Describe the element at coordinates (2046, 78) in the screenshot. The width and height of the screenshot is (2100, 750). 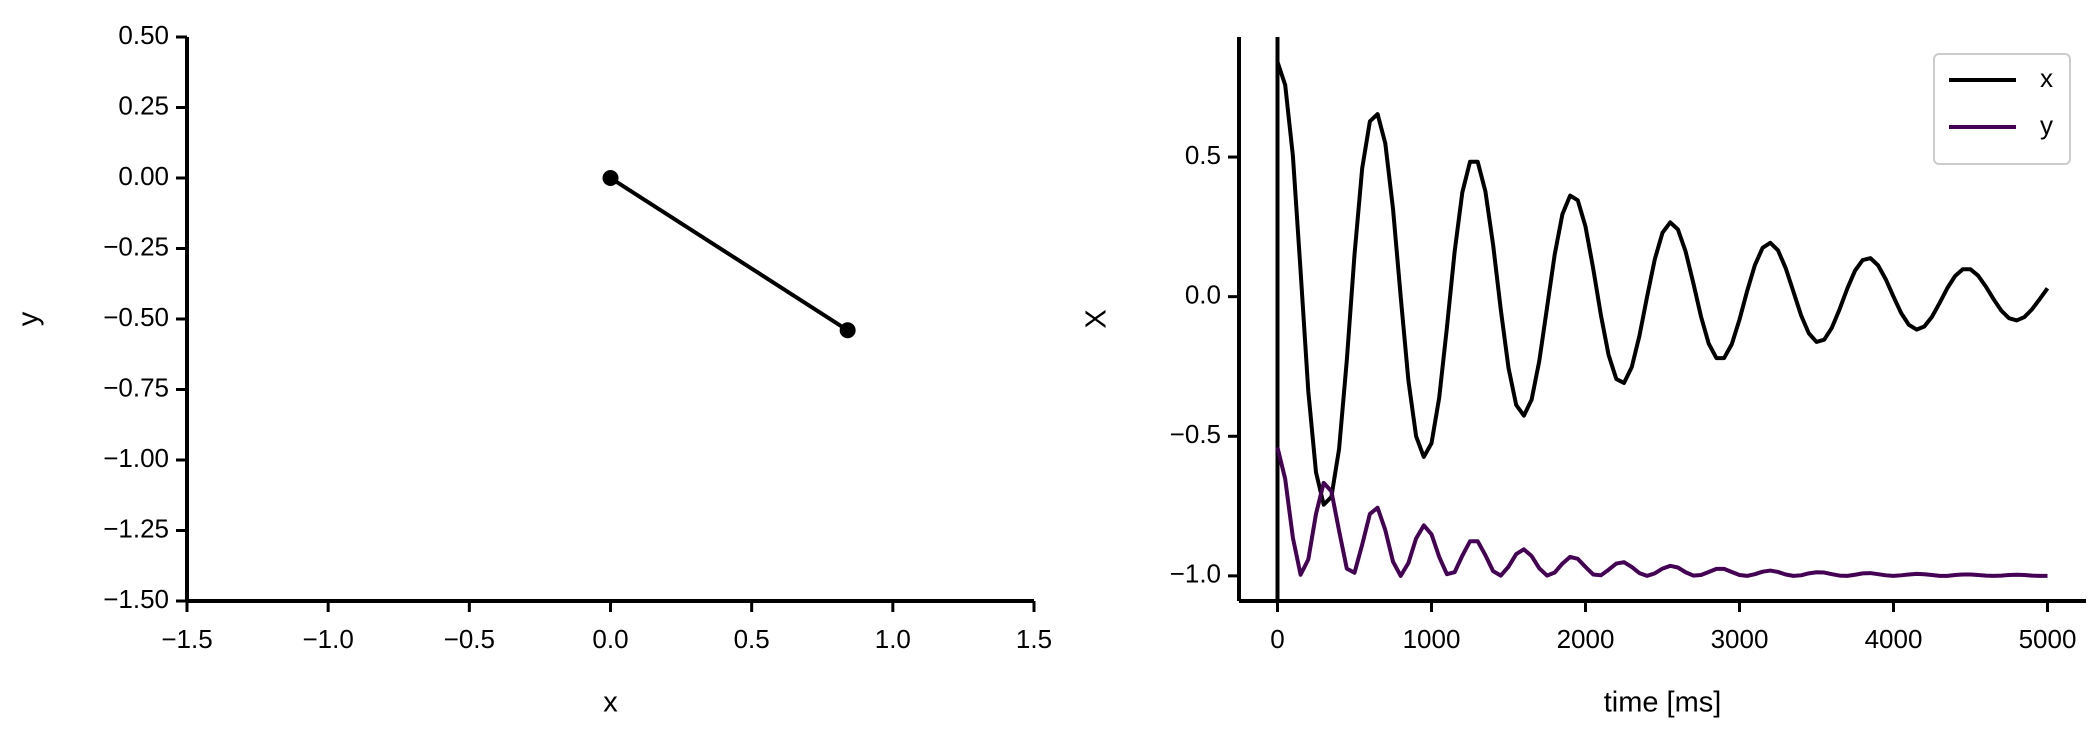
I see `legend-label: x` at that location.